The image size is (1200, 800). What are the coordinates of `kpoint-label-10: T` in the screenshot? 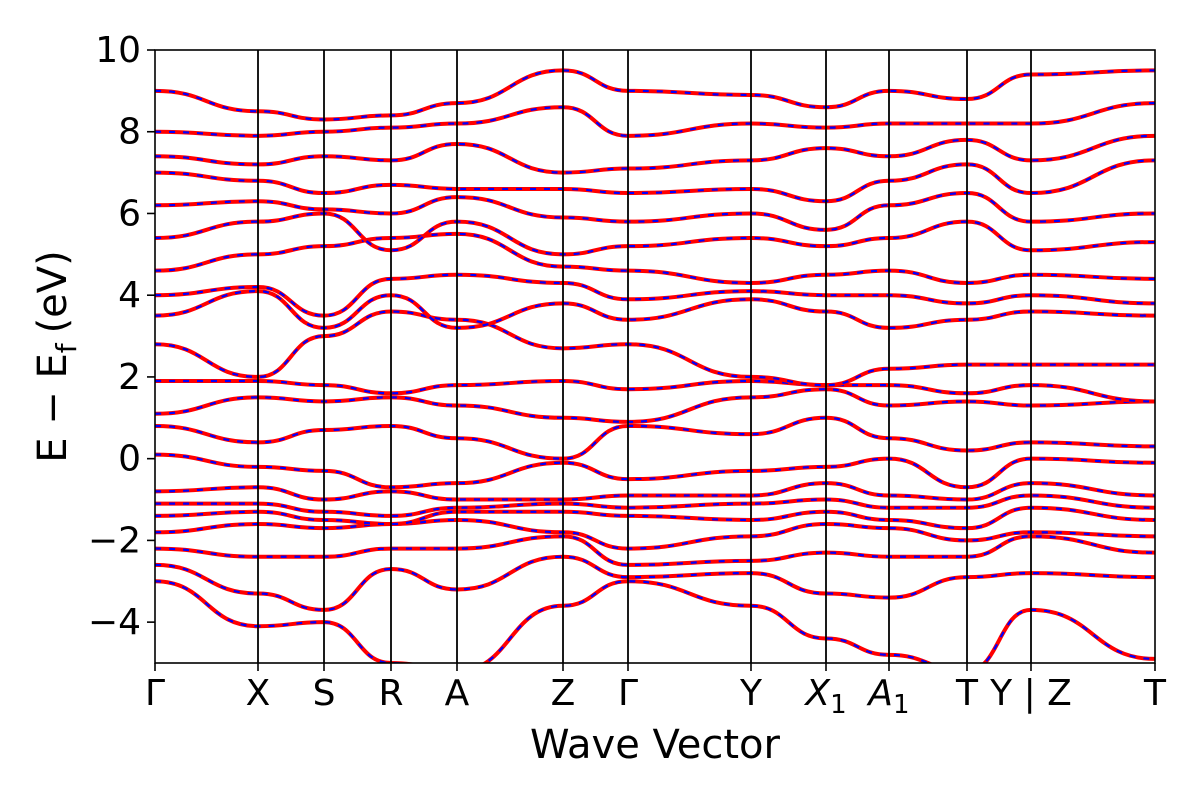 It's located at (967, 693).